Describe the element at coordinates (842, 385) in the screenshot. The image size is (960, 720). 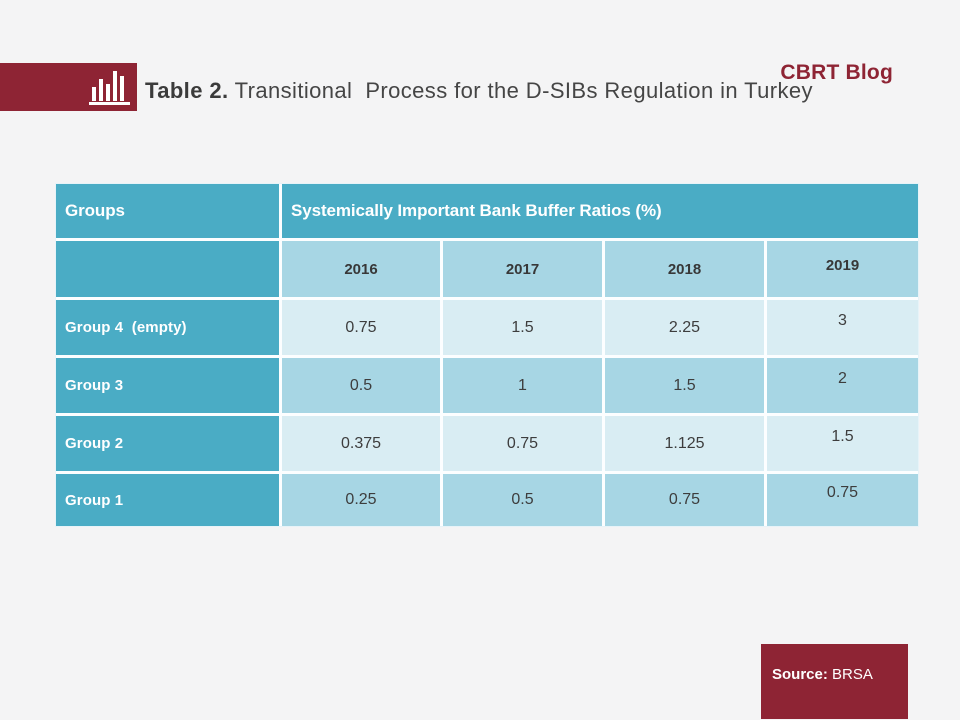
I see `value-cell: 2` at that location.